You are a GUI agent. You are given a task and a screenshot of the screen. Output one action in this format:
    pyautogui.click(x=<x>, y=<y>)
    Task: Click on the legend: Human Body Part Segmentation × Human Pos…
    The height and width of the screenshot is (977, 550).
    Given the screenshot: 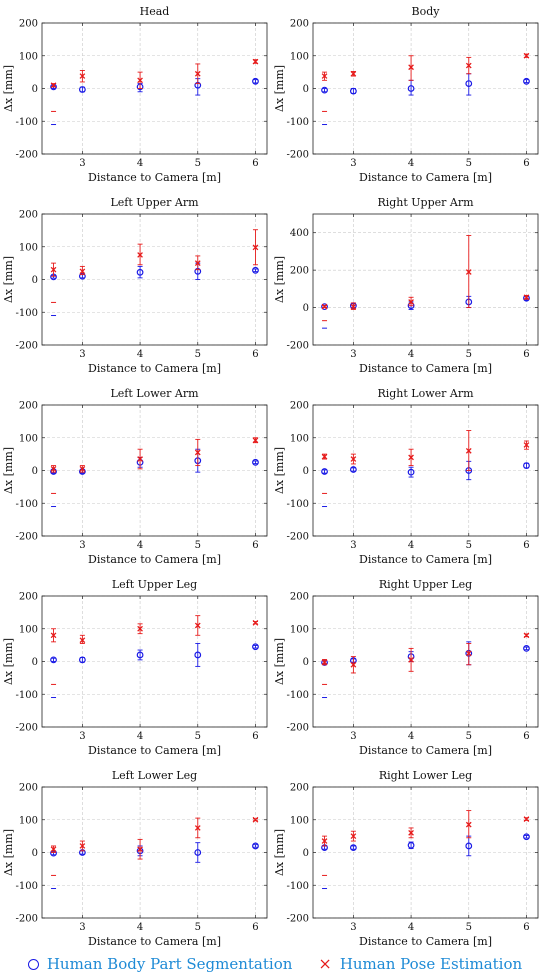 What is the action you would take?
    pyautogui.click(x=275, y=964)
    